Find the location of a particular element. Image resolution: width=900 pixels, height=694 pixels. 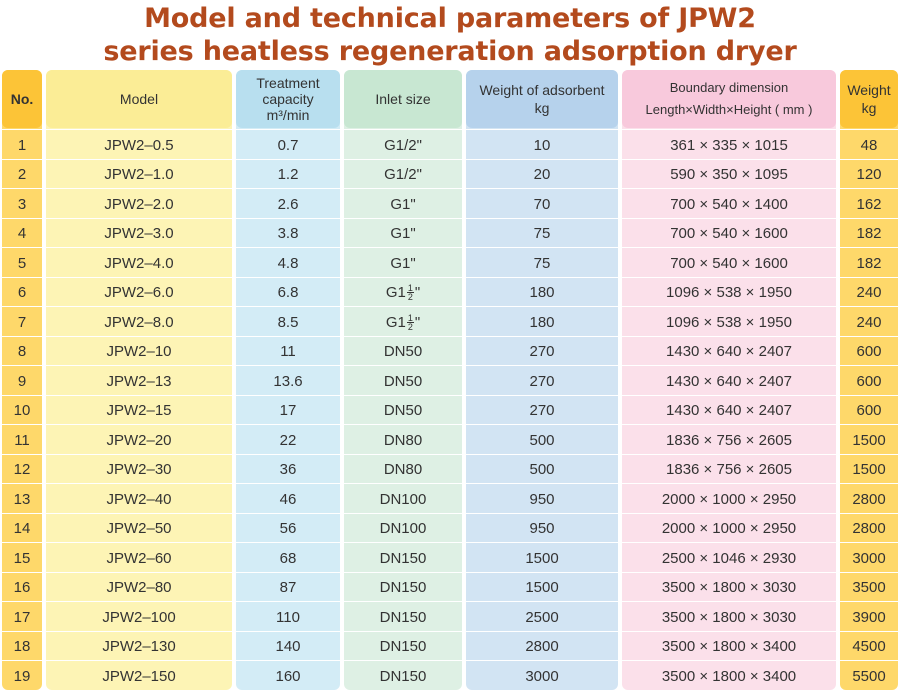

cell-capacity: 160 is located at coordinates (288, 676).